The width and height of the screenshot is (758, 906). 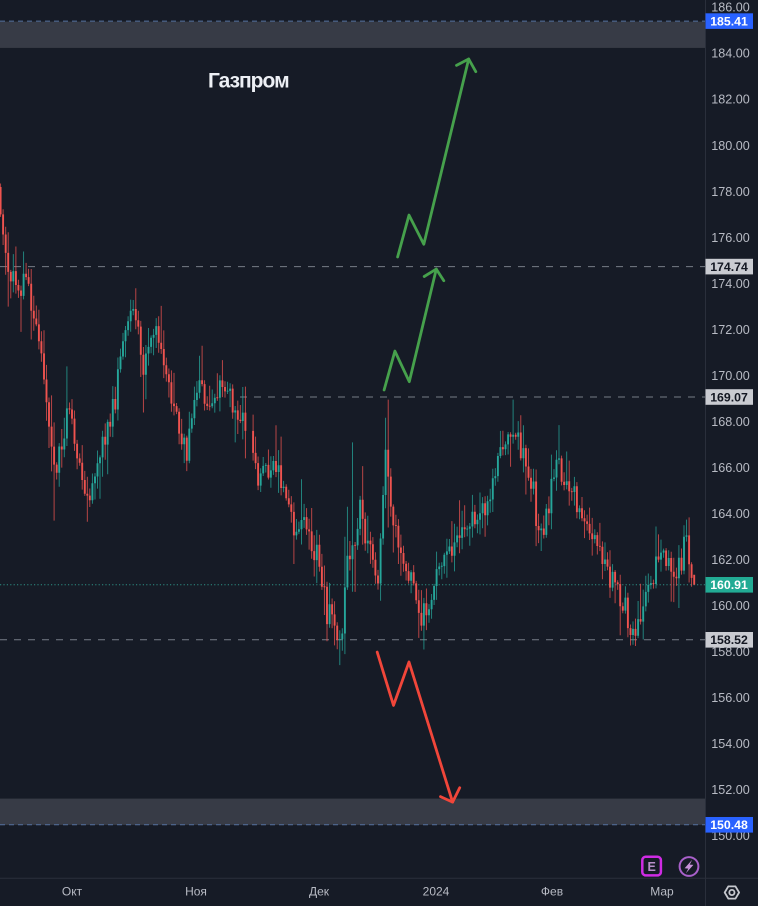 What do you see at coordinates (730, 790) in the screenshot?
I see `svg-text: 152.00` at bounding box center [730, 790].